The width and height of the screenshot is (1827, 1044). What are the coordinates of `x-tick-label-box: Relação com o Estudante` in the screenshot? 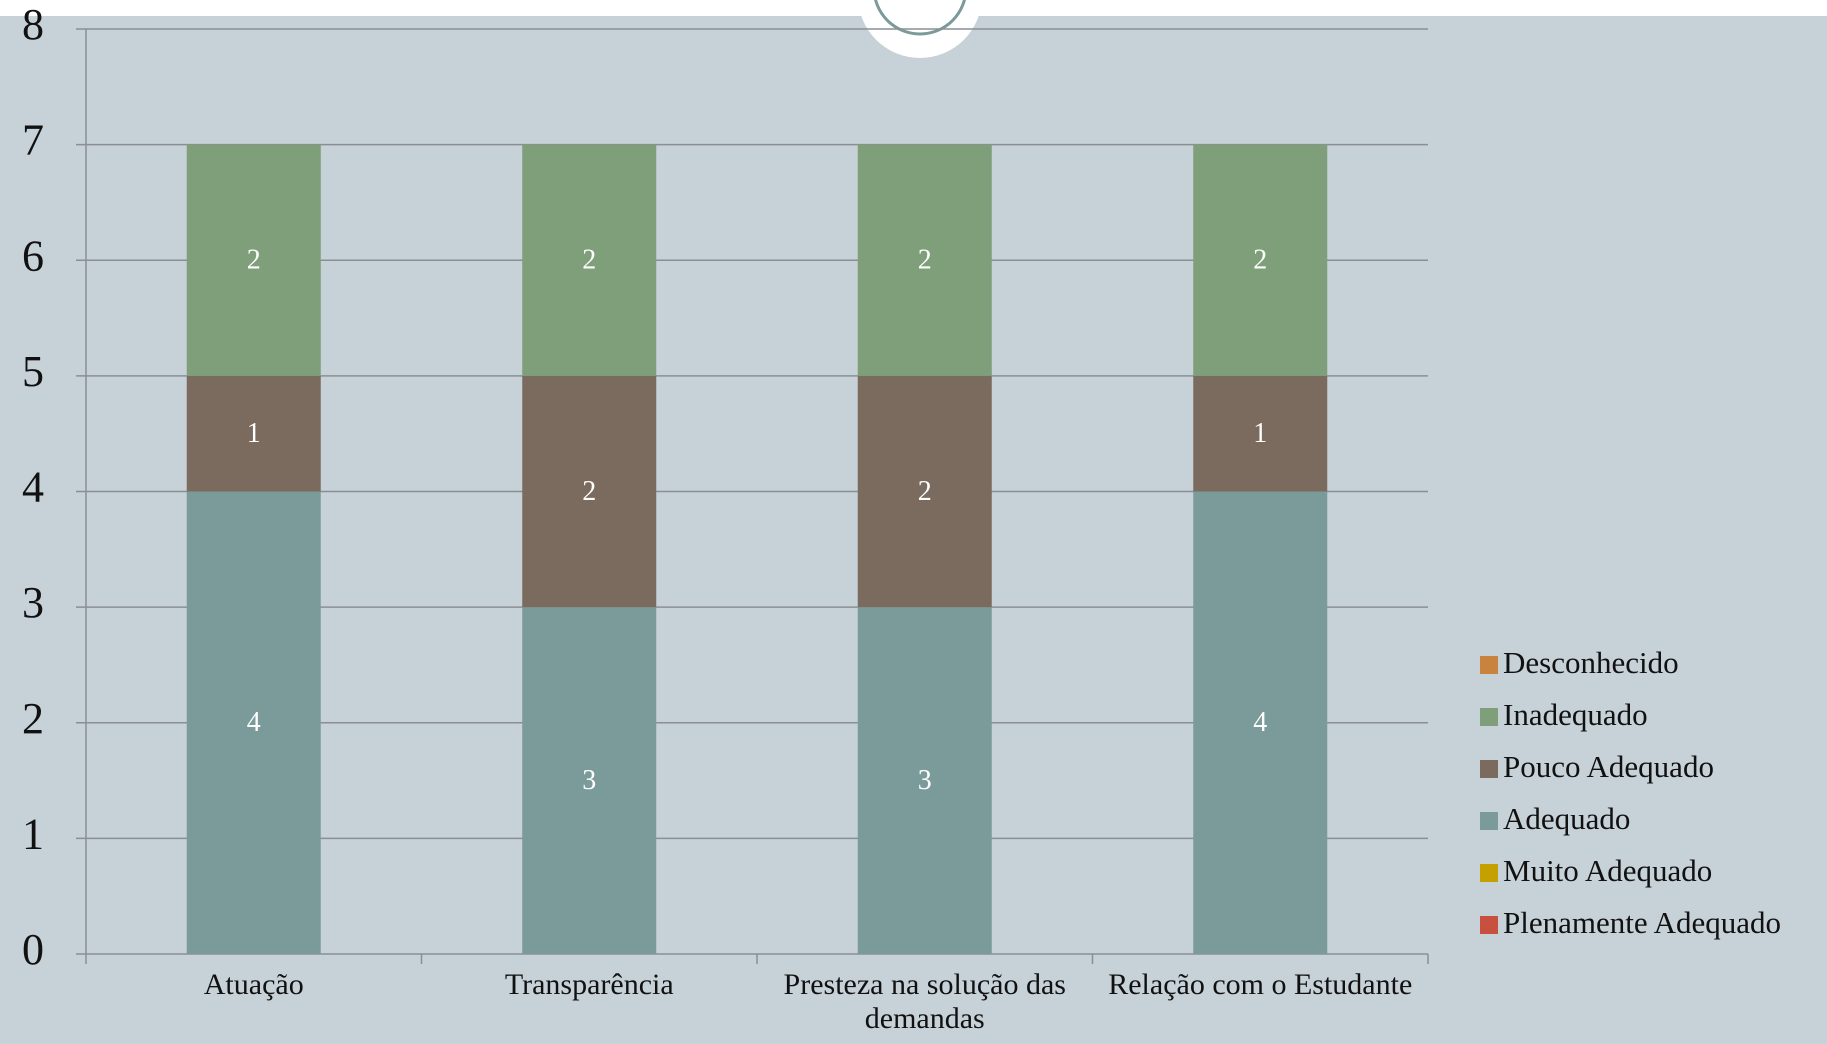 It's located at (1260, 984).